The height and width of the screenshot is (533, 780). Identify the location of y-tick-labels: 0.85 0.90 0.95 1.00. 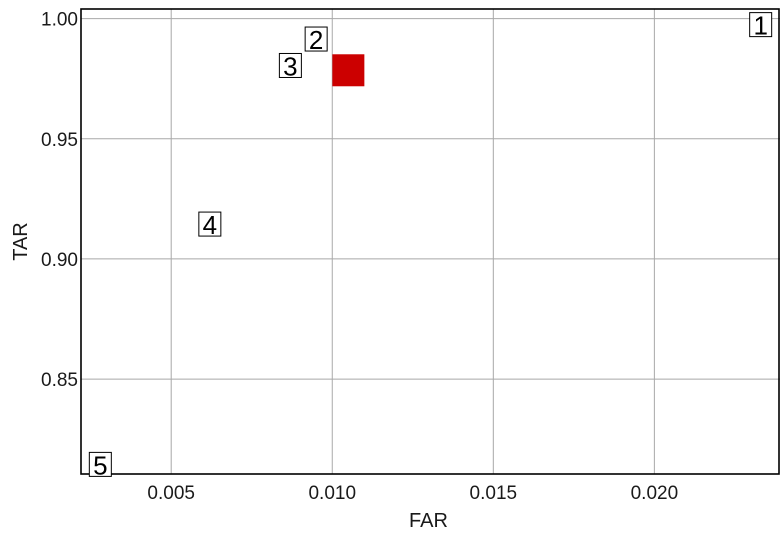
(59, 200).